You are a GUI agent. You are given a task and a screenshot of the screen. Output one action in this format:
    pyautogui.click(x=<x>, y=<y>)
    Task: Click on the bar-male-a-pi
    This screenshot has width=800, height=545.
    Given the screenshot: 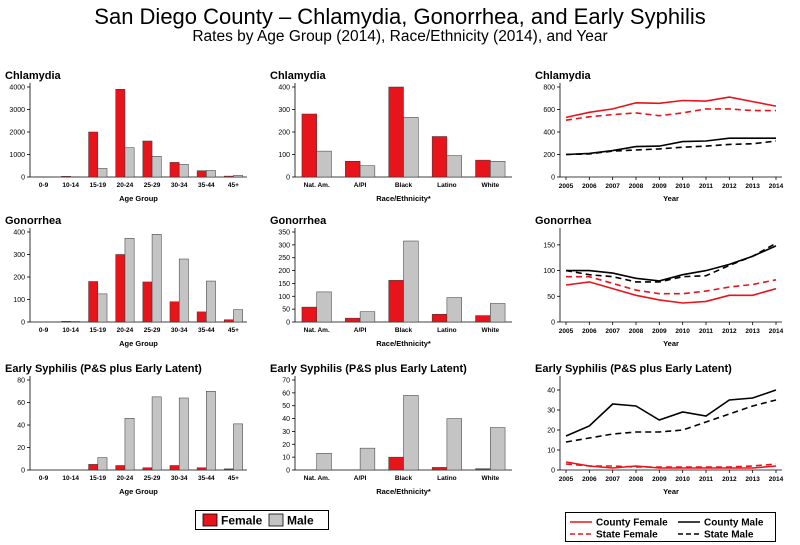 What is the action you would take?
    pyautogui.click(x=367, y=317)
    